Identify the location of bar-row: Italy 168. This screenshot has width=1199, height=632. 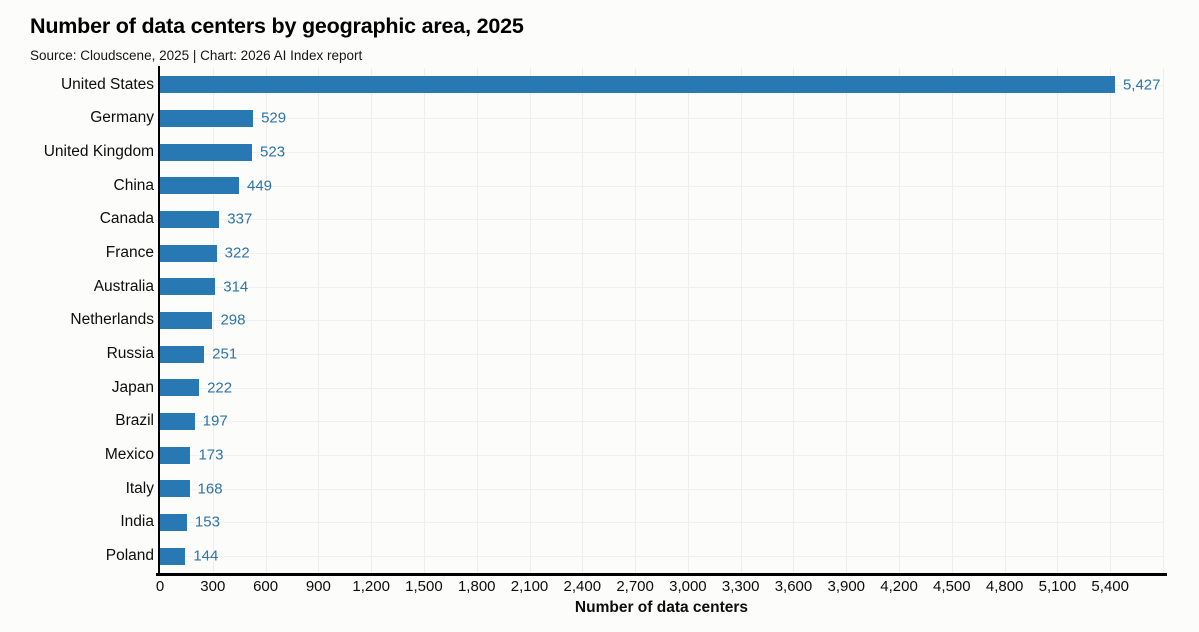
(644, 489).